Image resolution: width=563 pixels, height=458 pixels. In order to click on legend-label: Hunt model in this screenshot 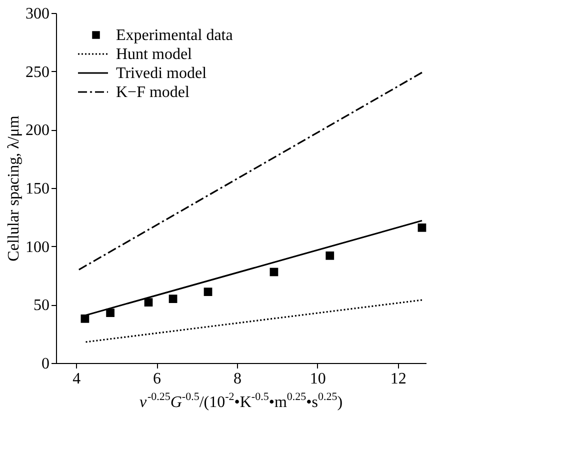, I will do `click(154, 54)`.